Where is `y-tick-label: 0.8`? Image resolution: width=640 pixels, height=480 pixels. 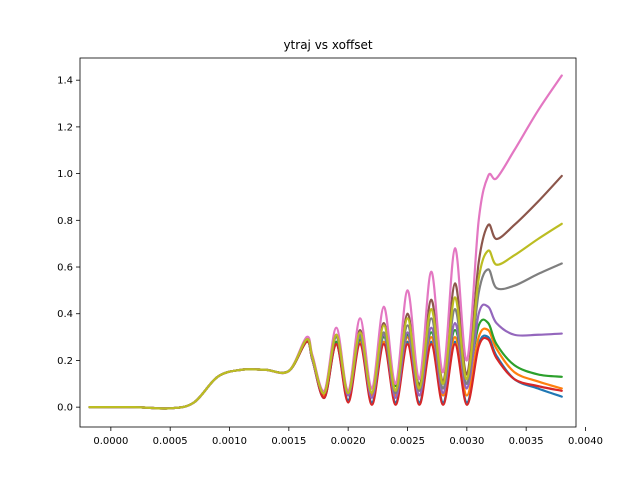
y-tick-label: 0.8 is located at coordinates (65, 221).